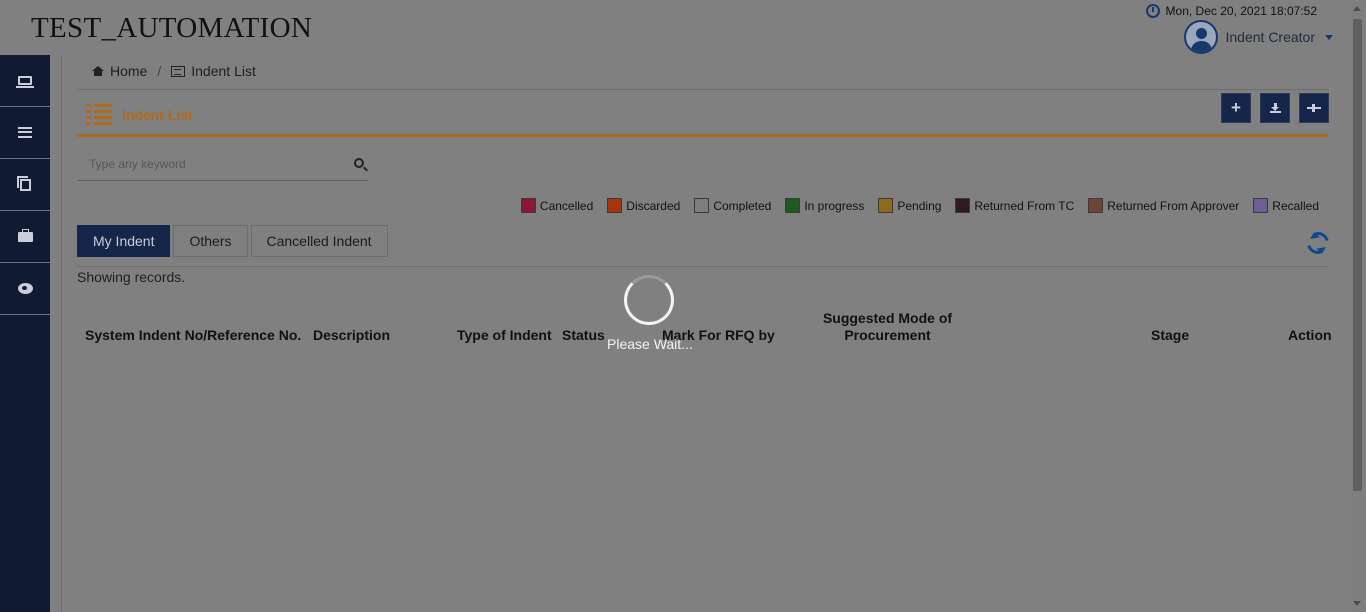 The image size is (1366, 612). I want to click on scroll-thumb, so click(1357, 255).